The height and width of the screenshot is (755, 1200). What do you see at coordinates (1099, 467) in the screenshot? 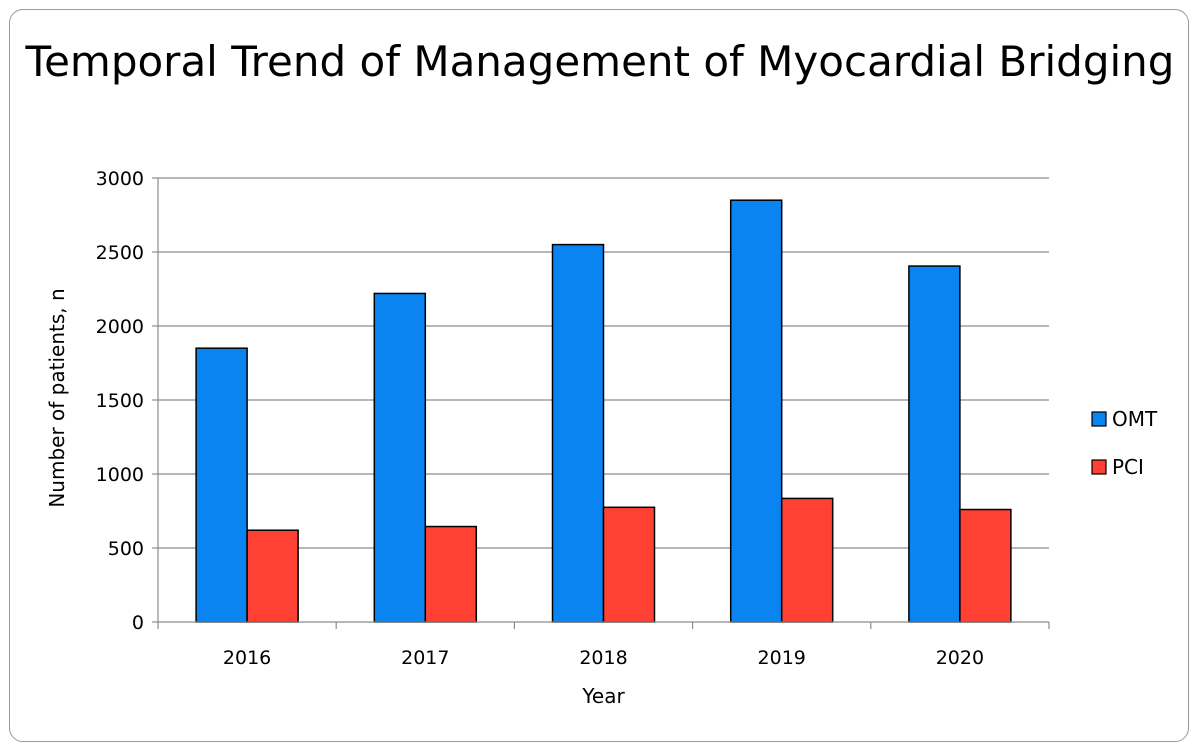
I see `legend-swatch-pci` at bounding box center [1099, 467].